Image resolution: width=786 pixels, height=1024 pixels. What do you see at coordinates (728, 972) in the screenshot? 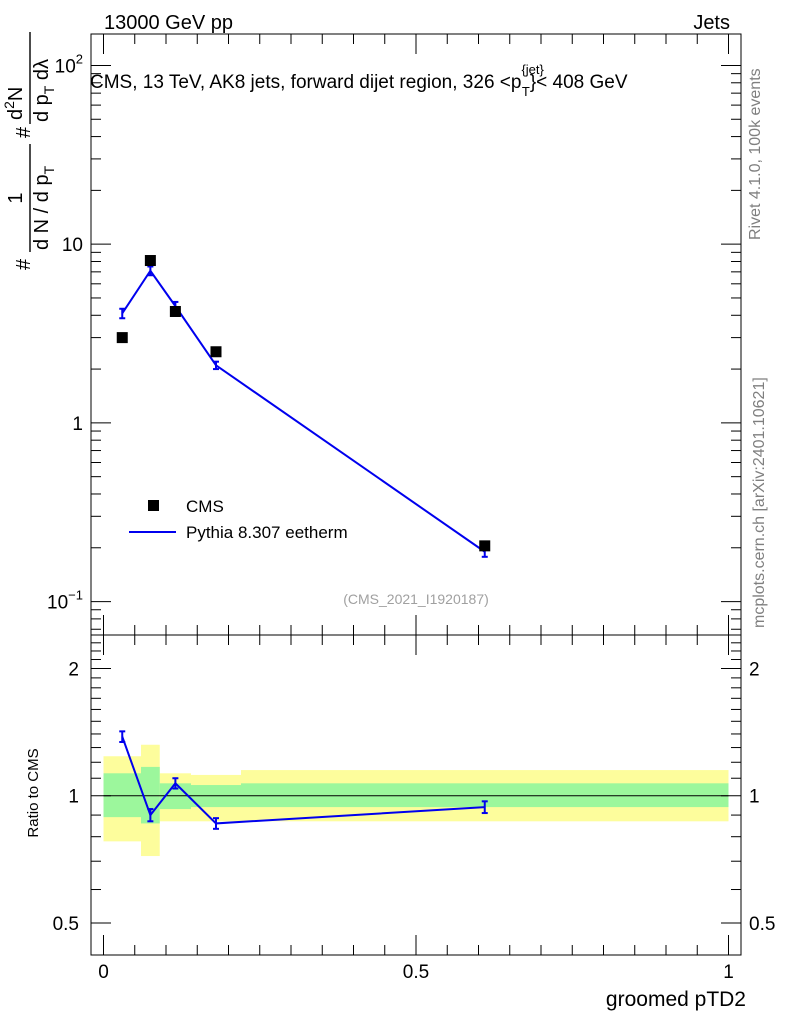
I see `x-tick-label: 1` at bounding box center [728, 972].